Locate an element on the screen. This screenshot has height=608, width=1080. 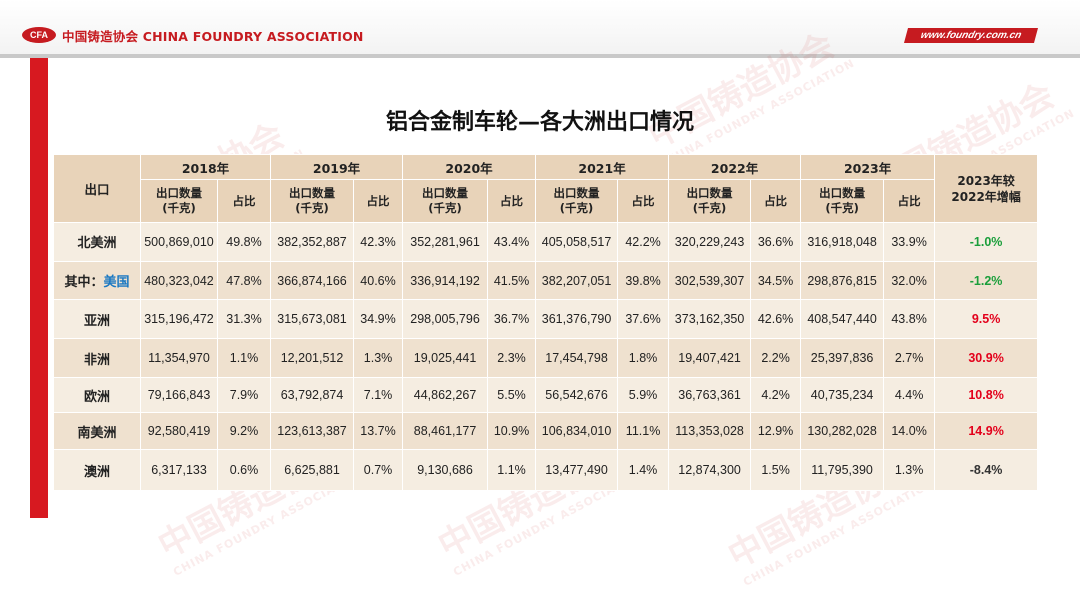
share-cell: 10.9% is located at coordinates (512, 431).